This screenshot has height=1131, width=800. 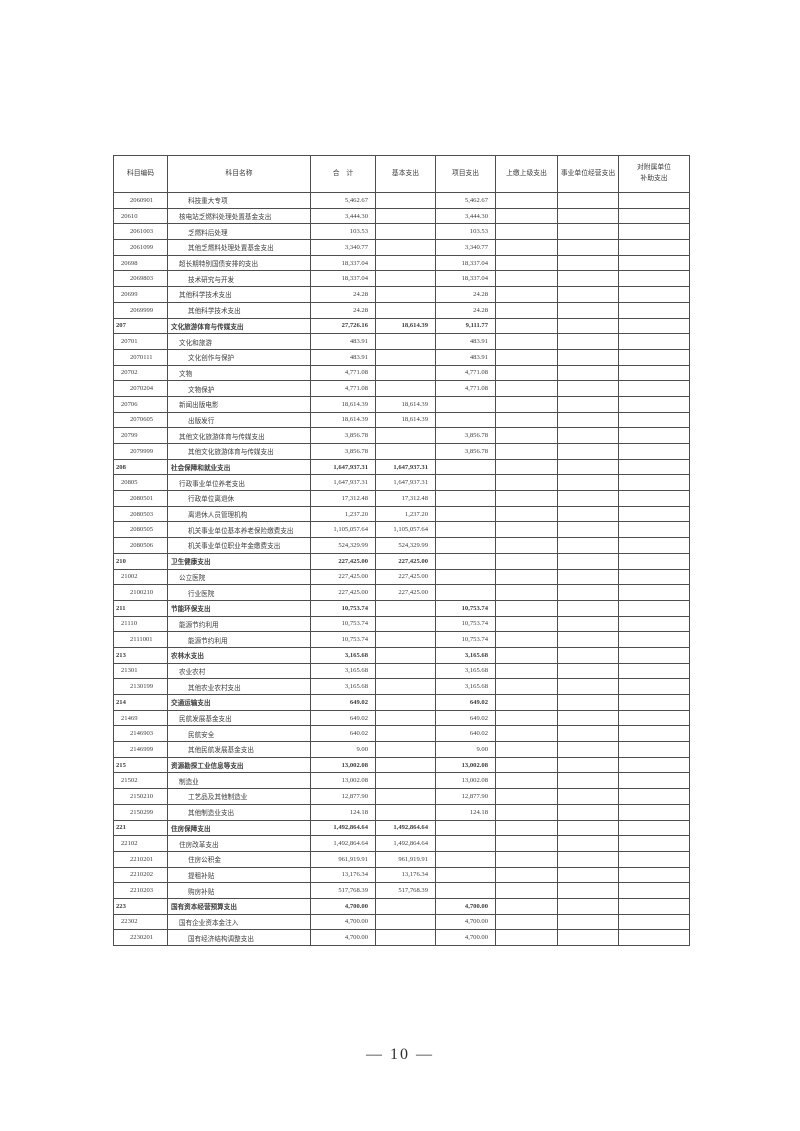 What do you see at coordinates (140, 686) in the screenshot?
I see `subject-code-cell: 2130199` at bounding box center [140, 686].